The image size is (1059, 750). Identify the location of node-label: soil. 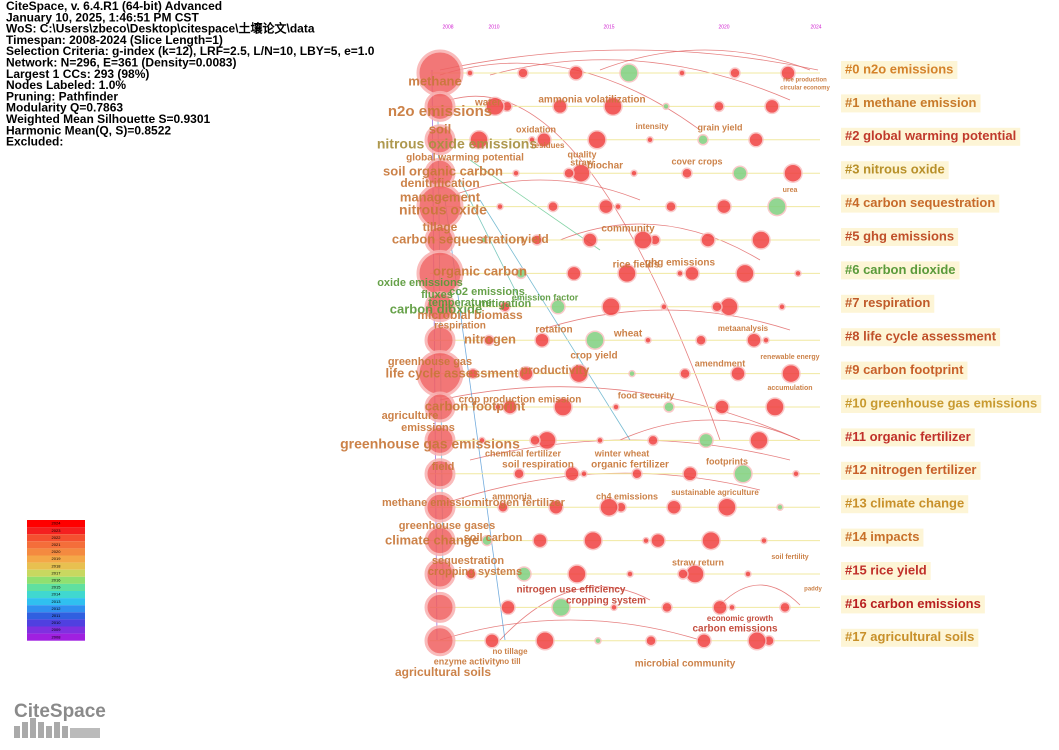
(440, 128).